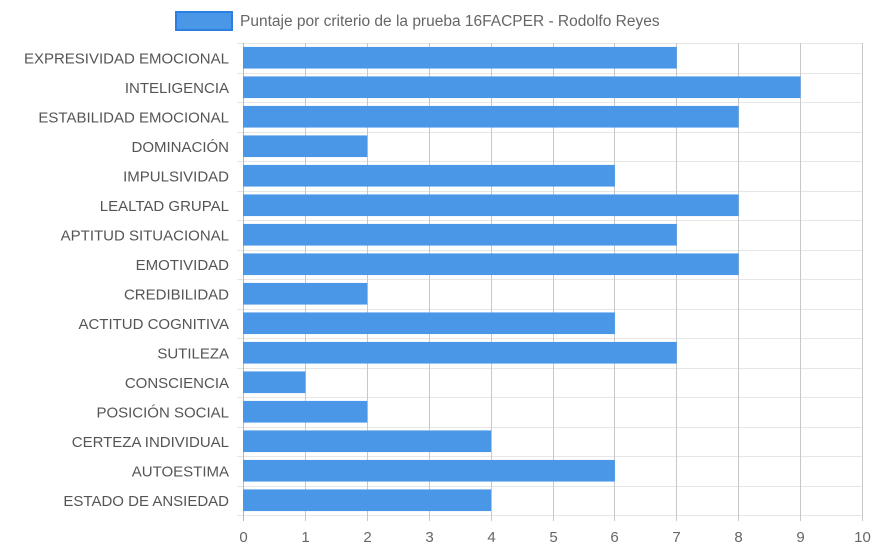 The width and height of the screenshot is (874, 558). Describe the element at coordinates (180, 471) in the screenshot. I see `y-category-label: AUTOESTIMA` at that location.